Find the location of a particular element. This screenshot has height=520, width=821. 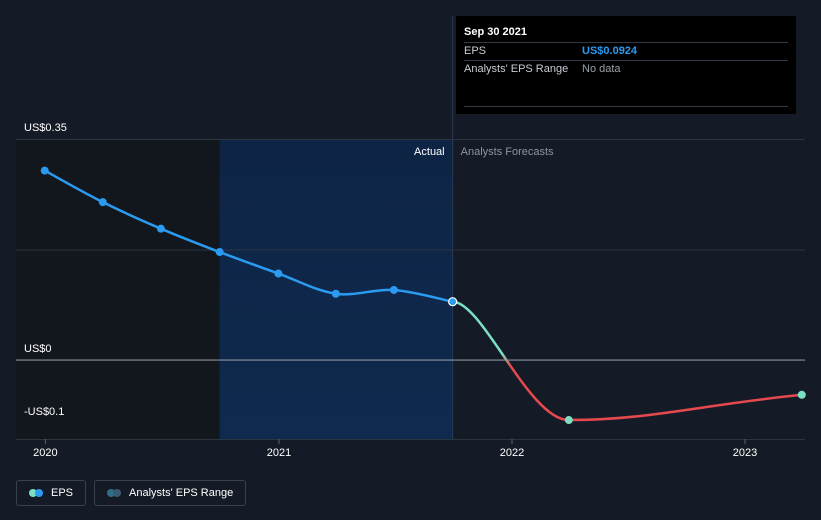

tooltip-eps-value: US$0.0924 is located at coordinates (610, 51).